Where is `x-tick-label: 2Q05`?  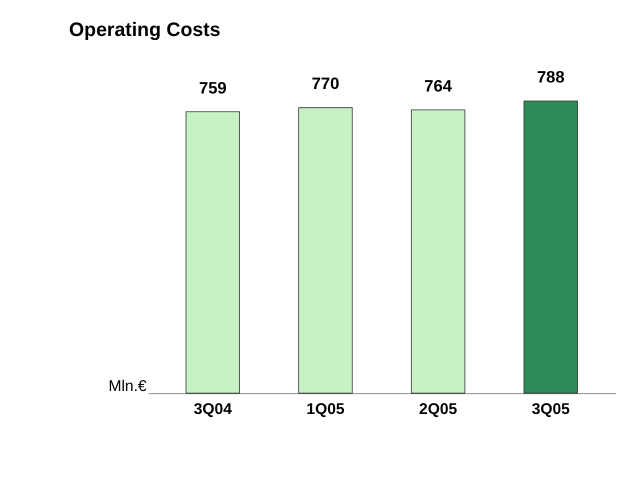
x-tick-label: 2Q05 is located at coordinates (438, 409).